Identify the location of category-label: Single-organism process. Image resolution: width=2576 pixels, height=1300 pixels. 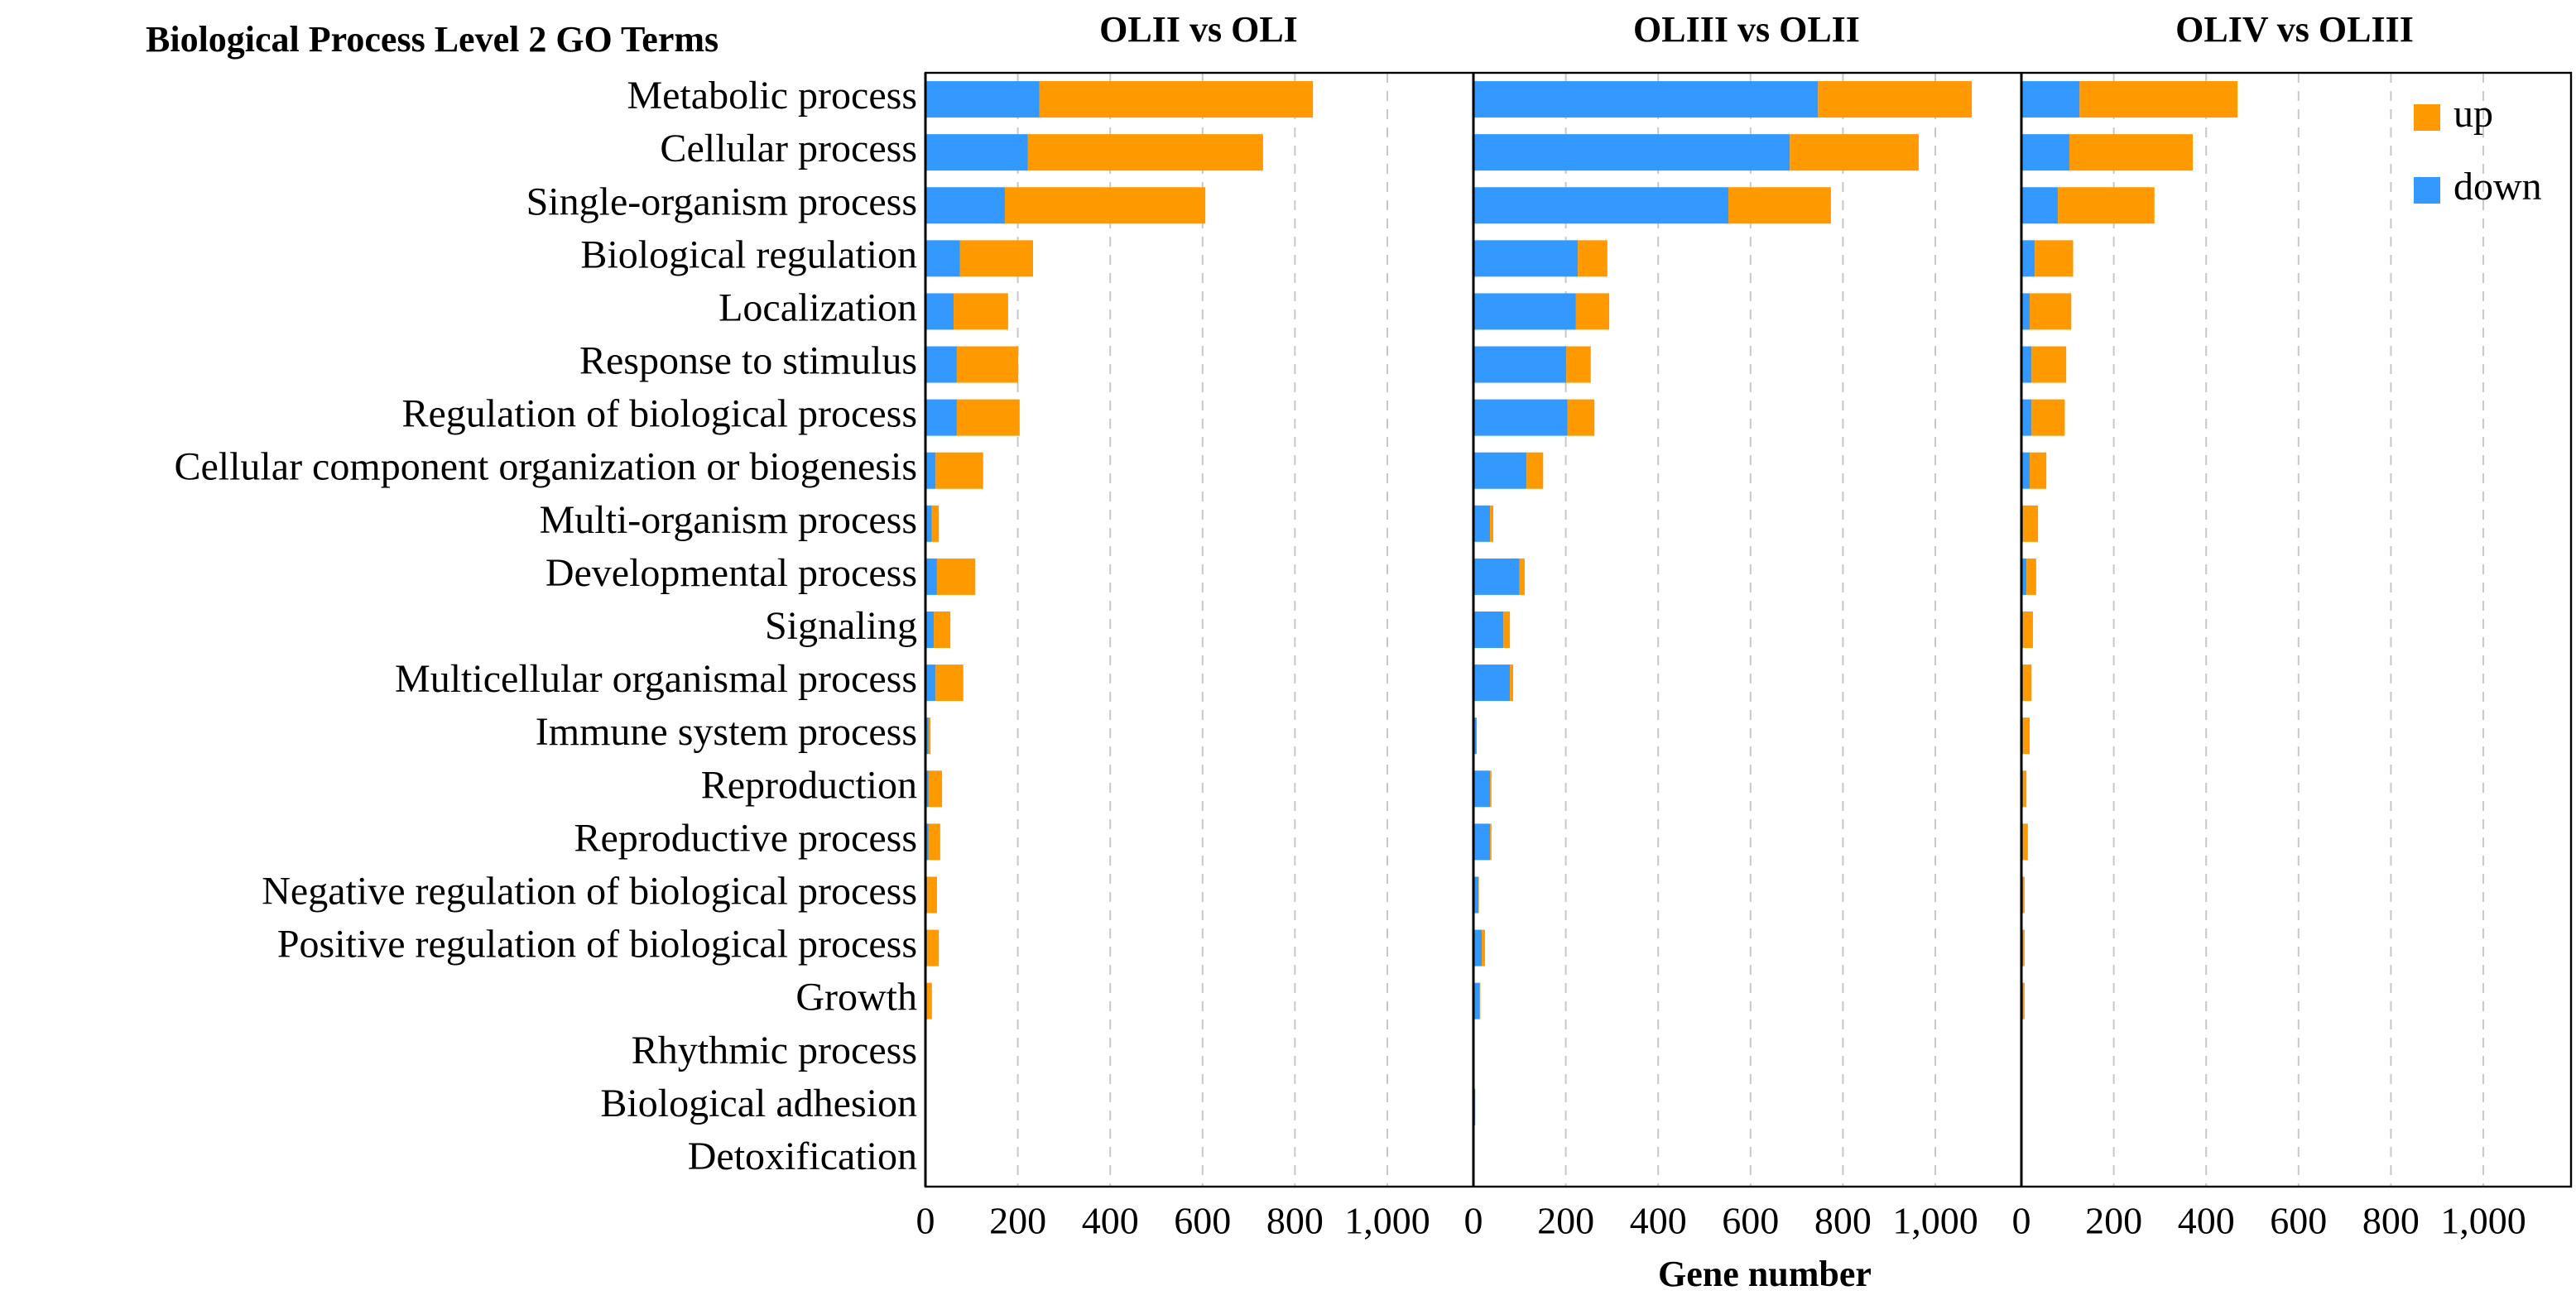
(721, 201).